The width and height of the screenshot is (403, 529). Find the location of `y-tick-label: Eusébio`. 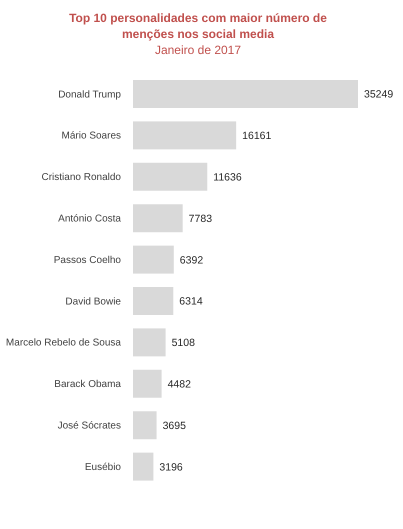

y-tick-label: Eusébio is located at coordinates (103, 467).